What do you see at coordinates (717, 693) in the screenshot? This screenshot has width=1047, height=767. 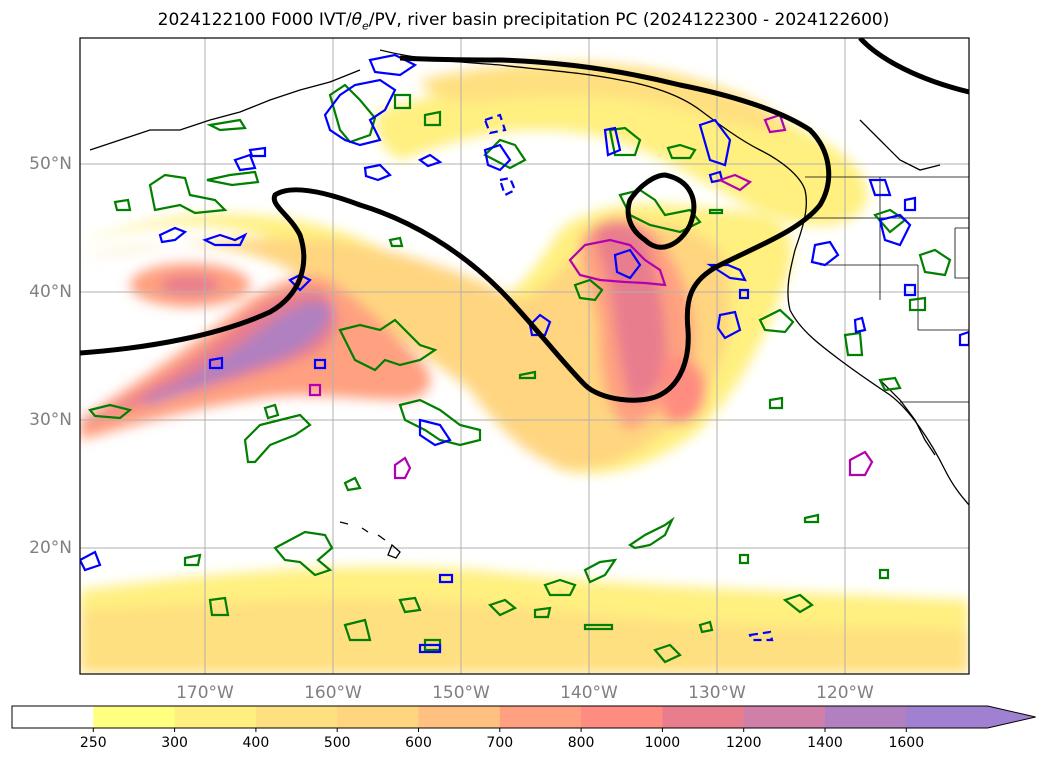 I see `lon-label-130w: 130°W` at bounding box center [717, 693].